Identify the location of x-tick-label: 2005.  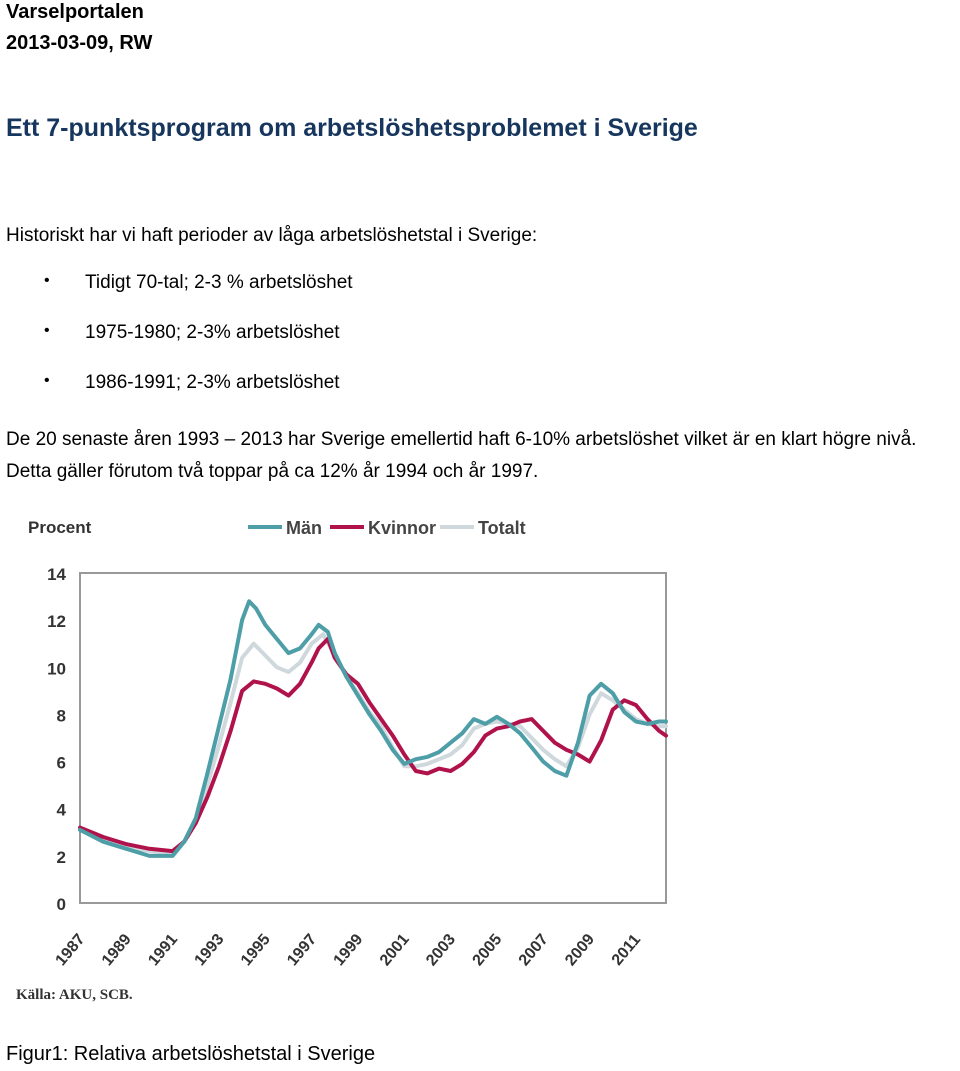
(488, 950).